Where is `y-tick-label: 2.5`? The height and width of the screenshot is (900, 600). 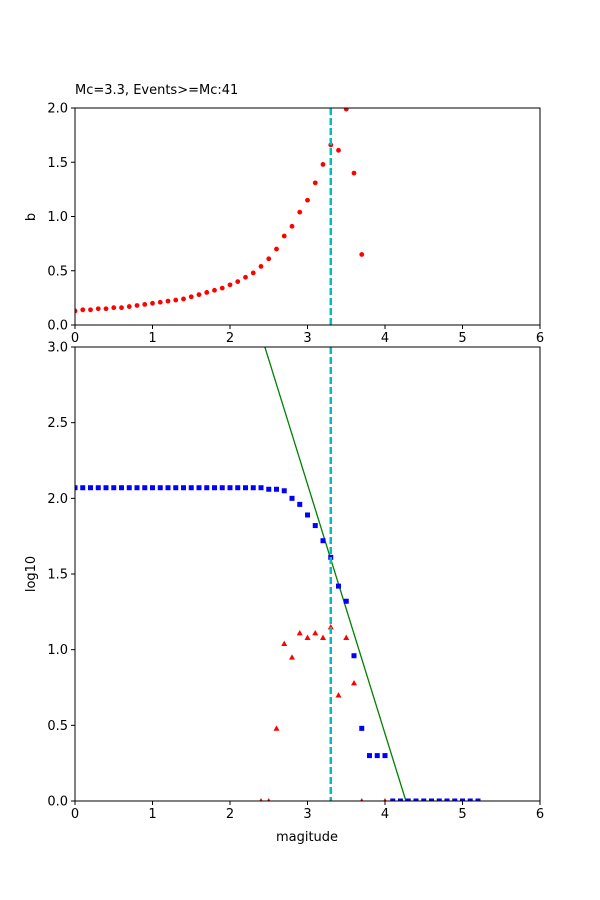 y-tick-label: 2.5 is located at coordinates (57, 423).